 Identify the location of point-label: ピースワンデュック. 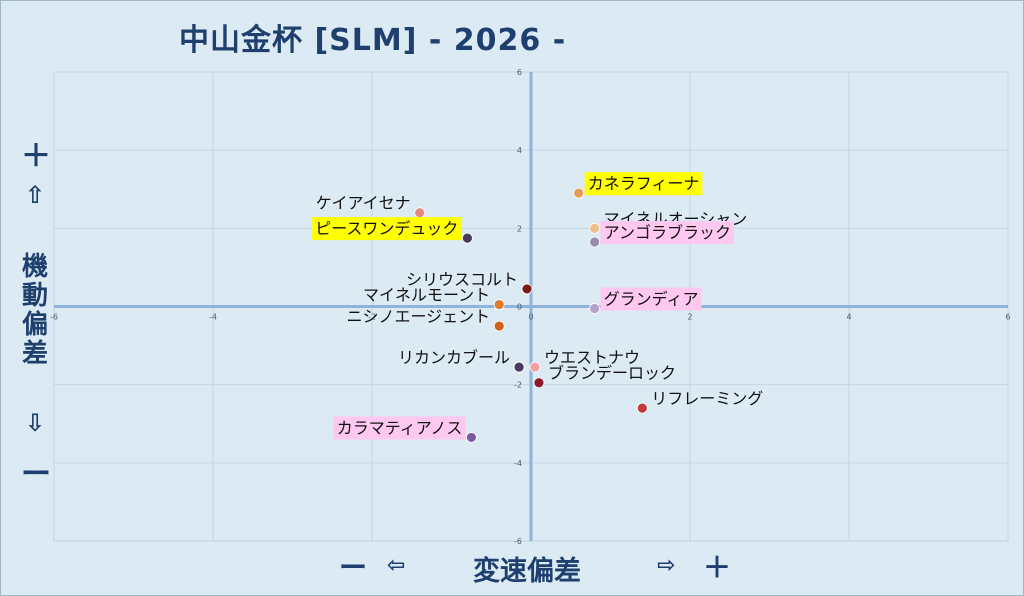
(386, 228).